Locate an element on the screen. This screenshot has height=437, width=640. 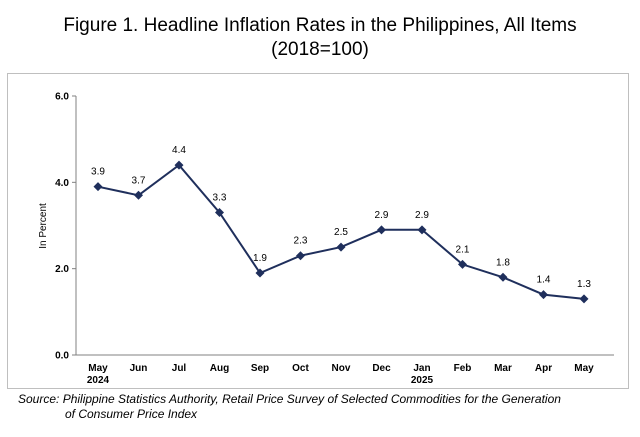
y-tick-label: 2.0 is located at coordinates (62, 269).